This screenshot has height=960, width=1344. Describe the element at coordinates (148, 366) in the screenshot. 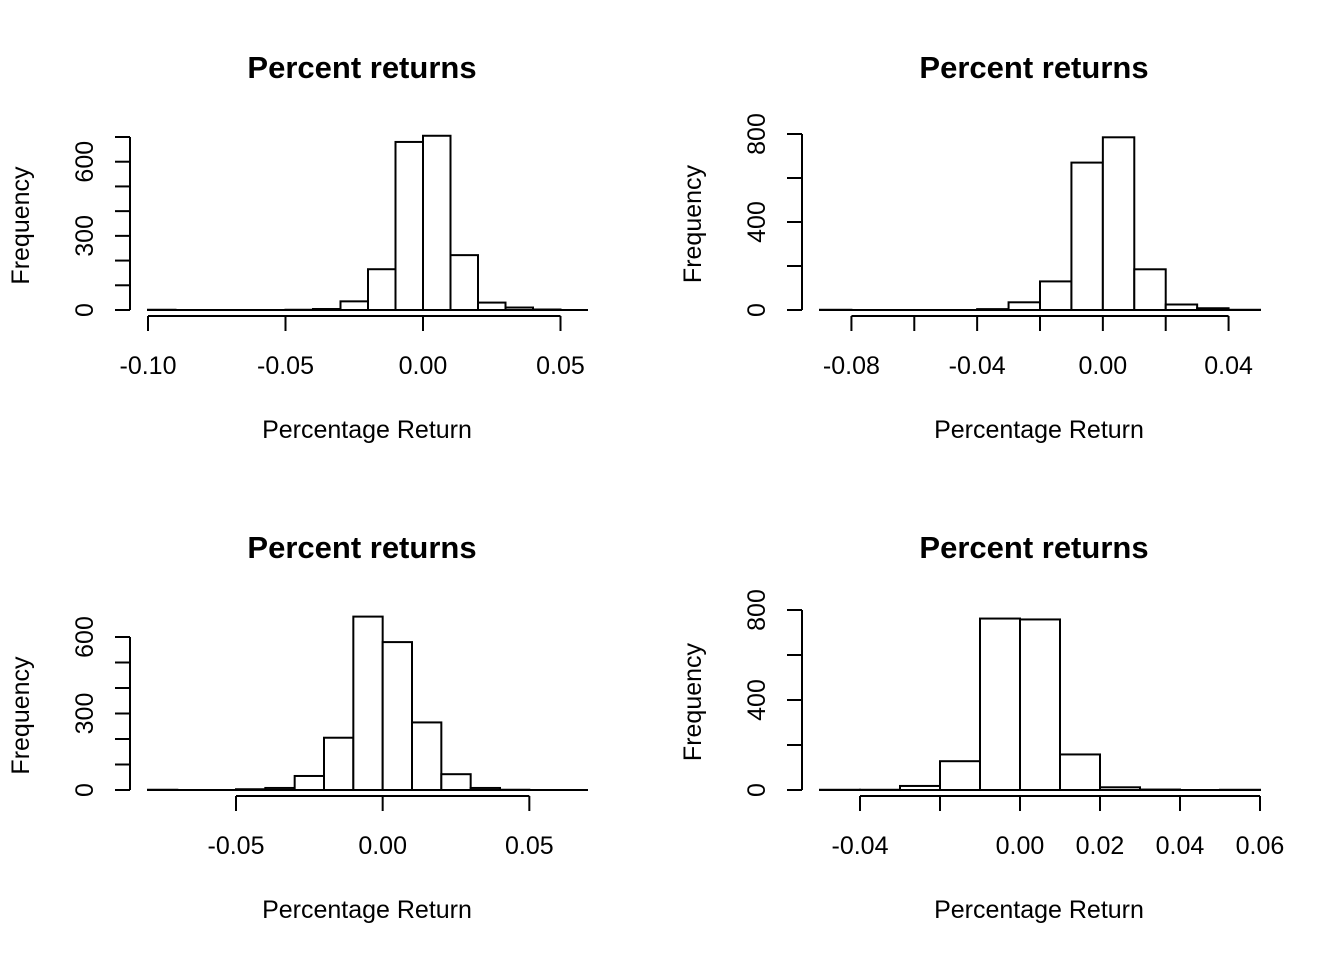

I see `x-tick-label: -0.10` at that location.